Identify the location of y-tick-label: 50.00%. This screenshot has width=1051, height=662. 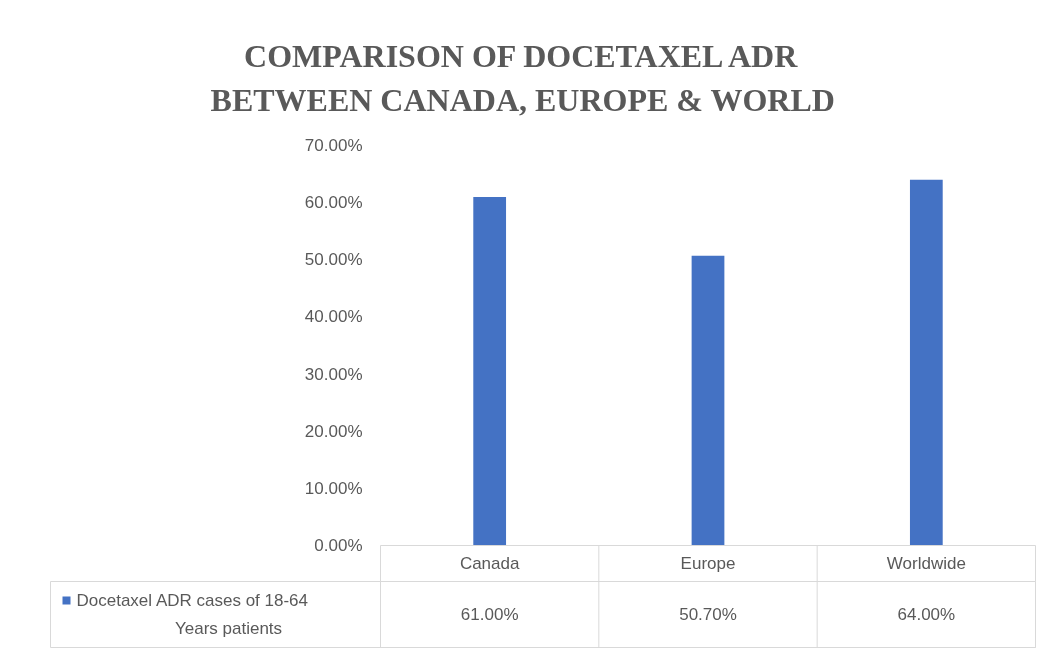
(333, 260).